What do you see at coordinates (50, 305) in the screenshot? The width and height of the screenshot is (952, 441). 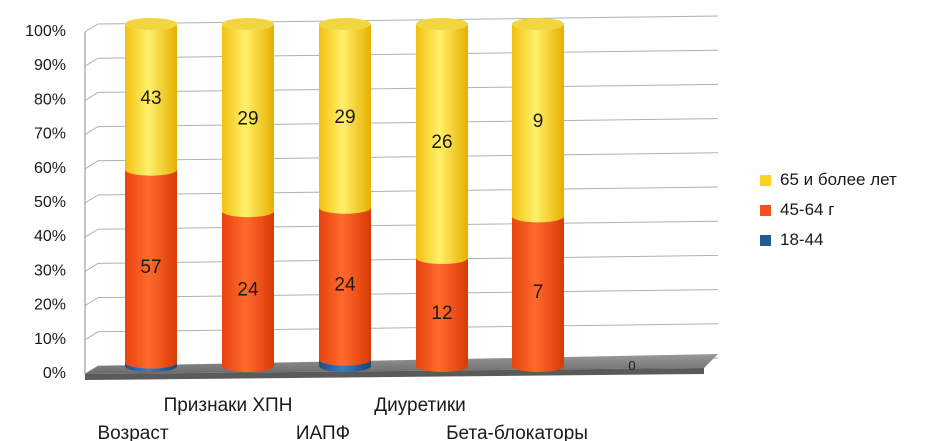 I see `y-tick-label: 20%` at bounding box center [50, 305].